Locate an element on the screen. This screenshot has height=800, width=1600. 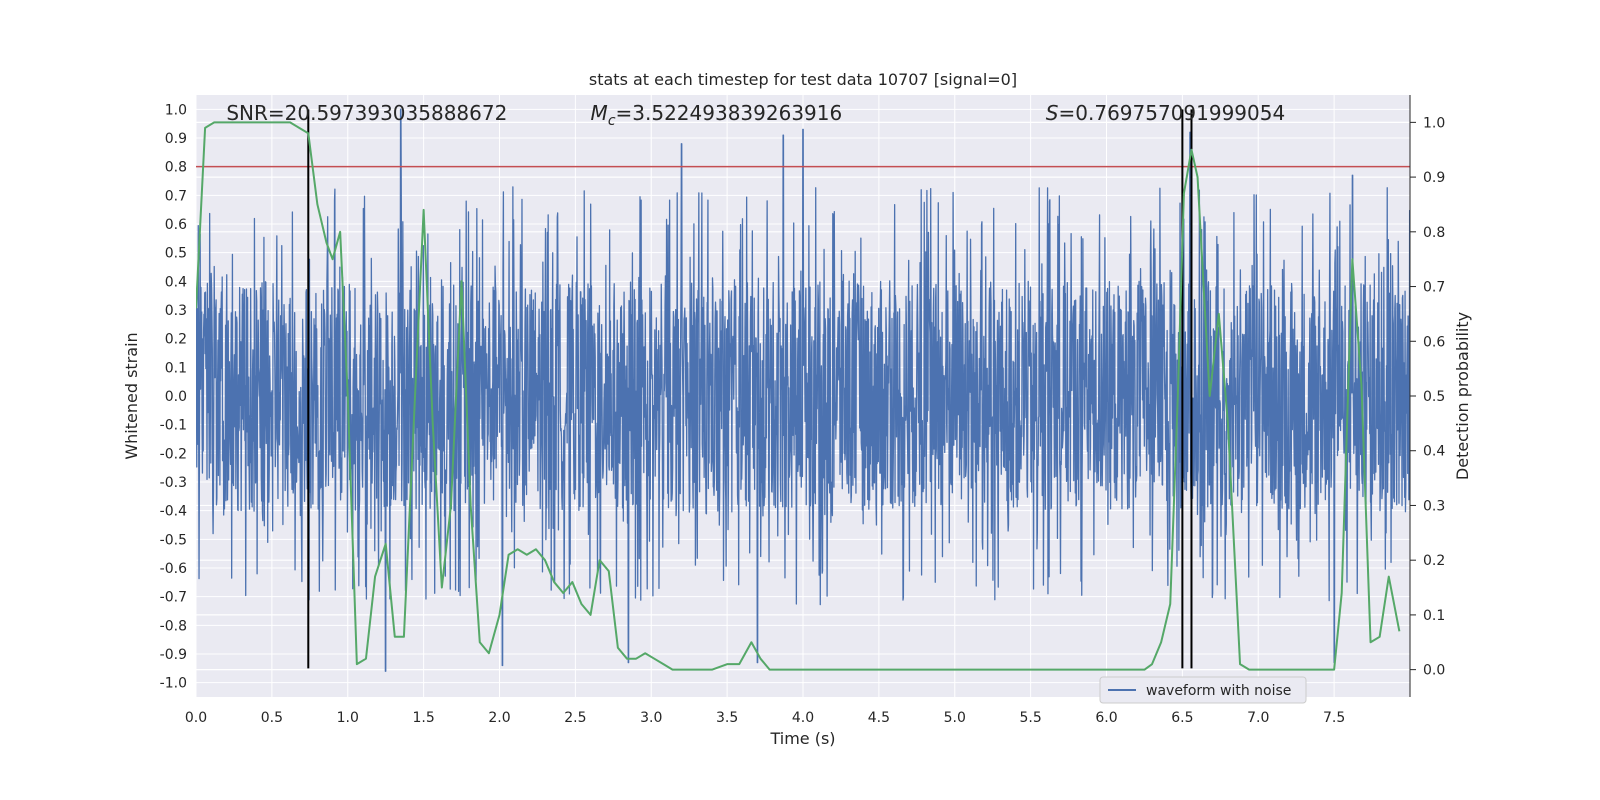
y-left-tick-label: 1.0 is located at coordinates (176, 110).